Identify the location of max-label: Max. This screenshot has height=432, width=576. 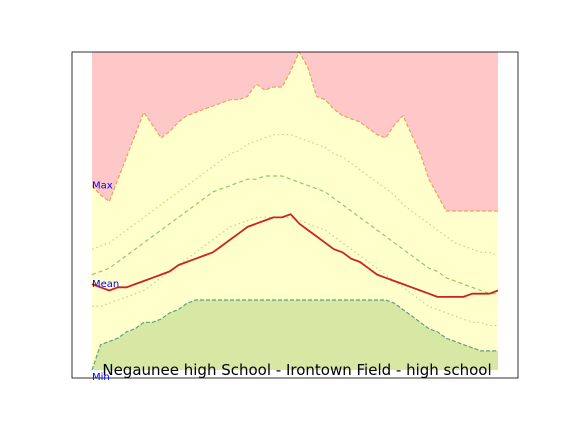
(102, 186).